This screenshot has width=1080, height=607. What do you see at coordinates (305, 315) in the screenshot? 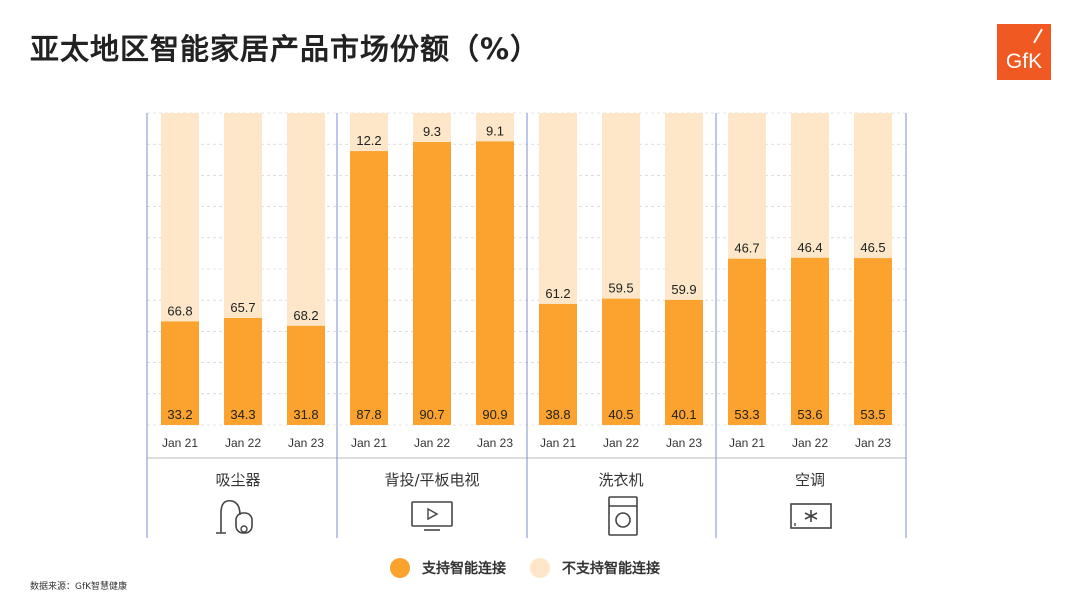
I see `data-label-unsupported: 68.2` at bounding box center [305, 315].